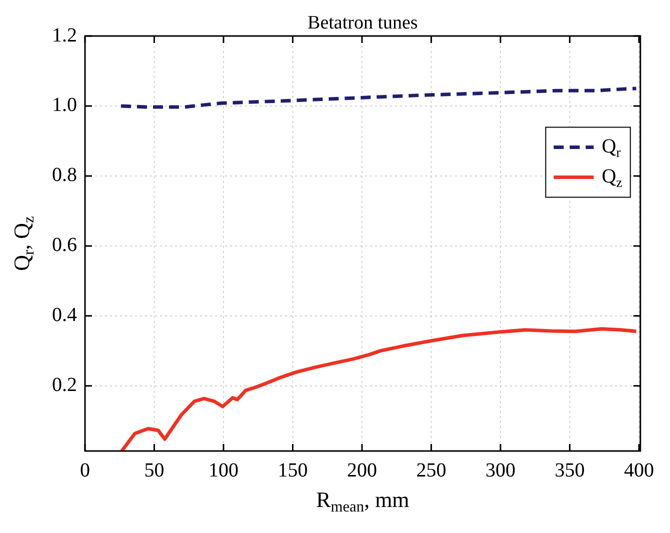 The image size is (670, 533). I want to click on y-tick-label: 1.2, so click(64, 35).